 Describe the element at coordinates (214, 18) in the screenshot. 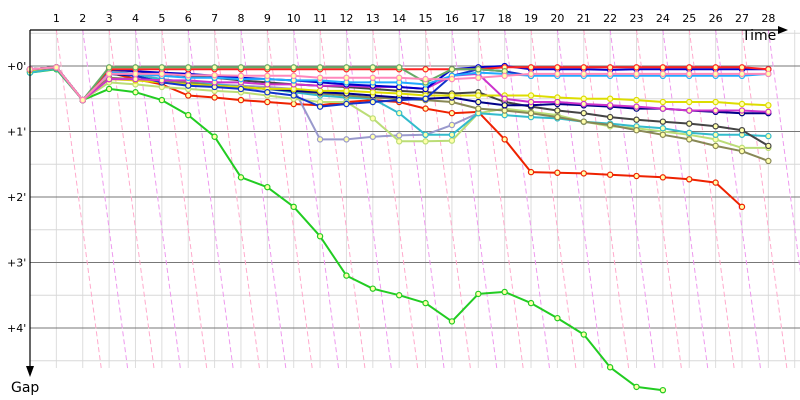

I see `x-tick-label: 7` at that location.